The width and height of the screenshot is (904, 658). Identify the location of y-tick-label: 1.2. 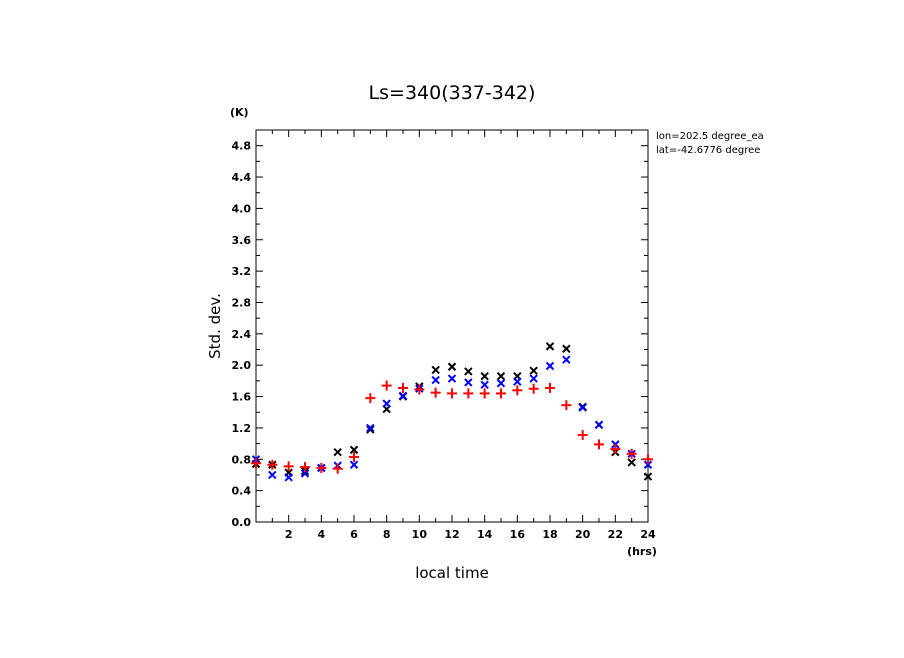
(242, 428).